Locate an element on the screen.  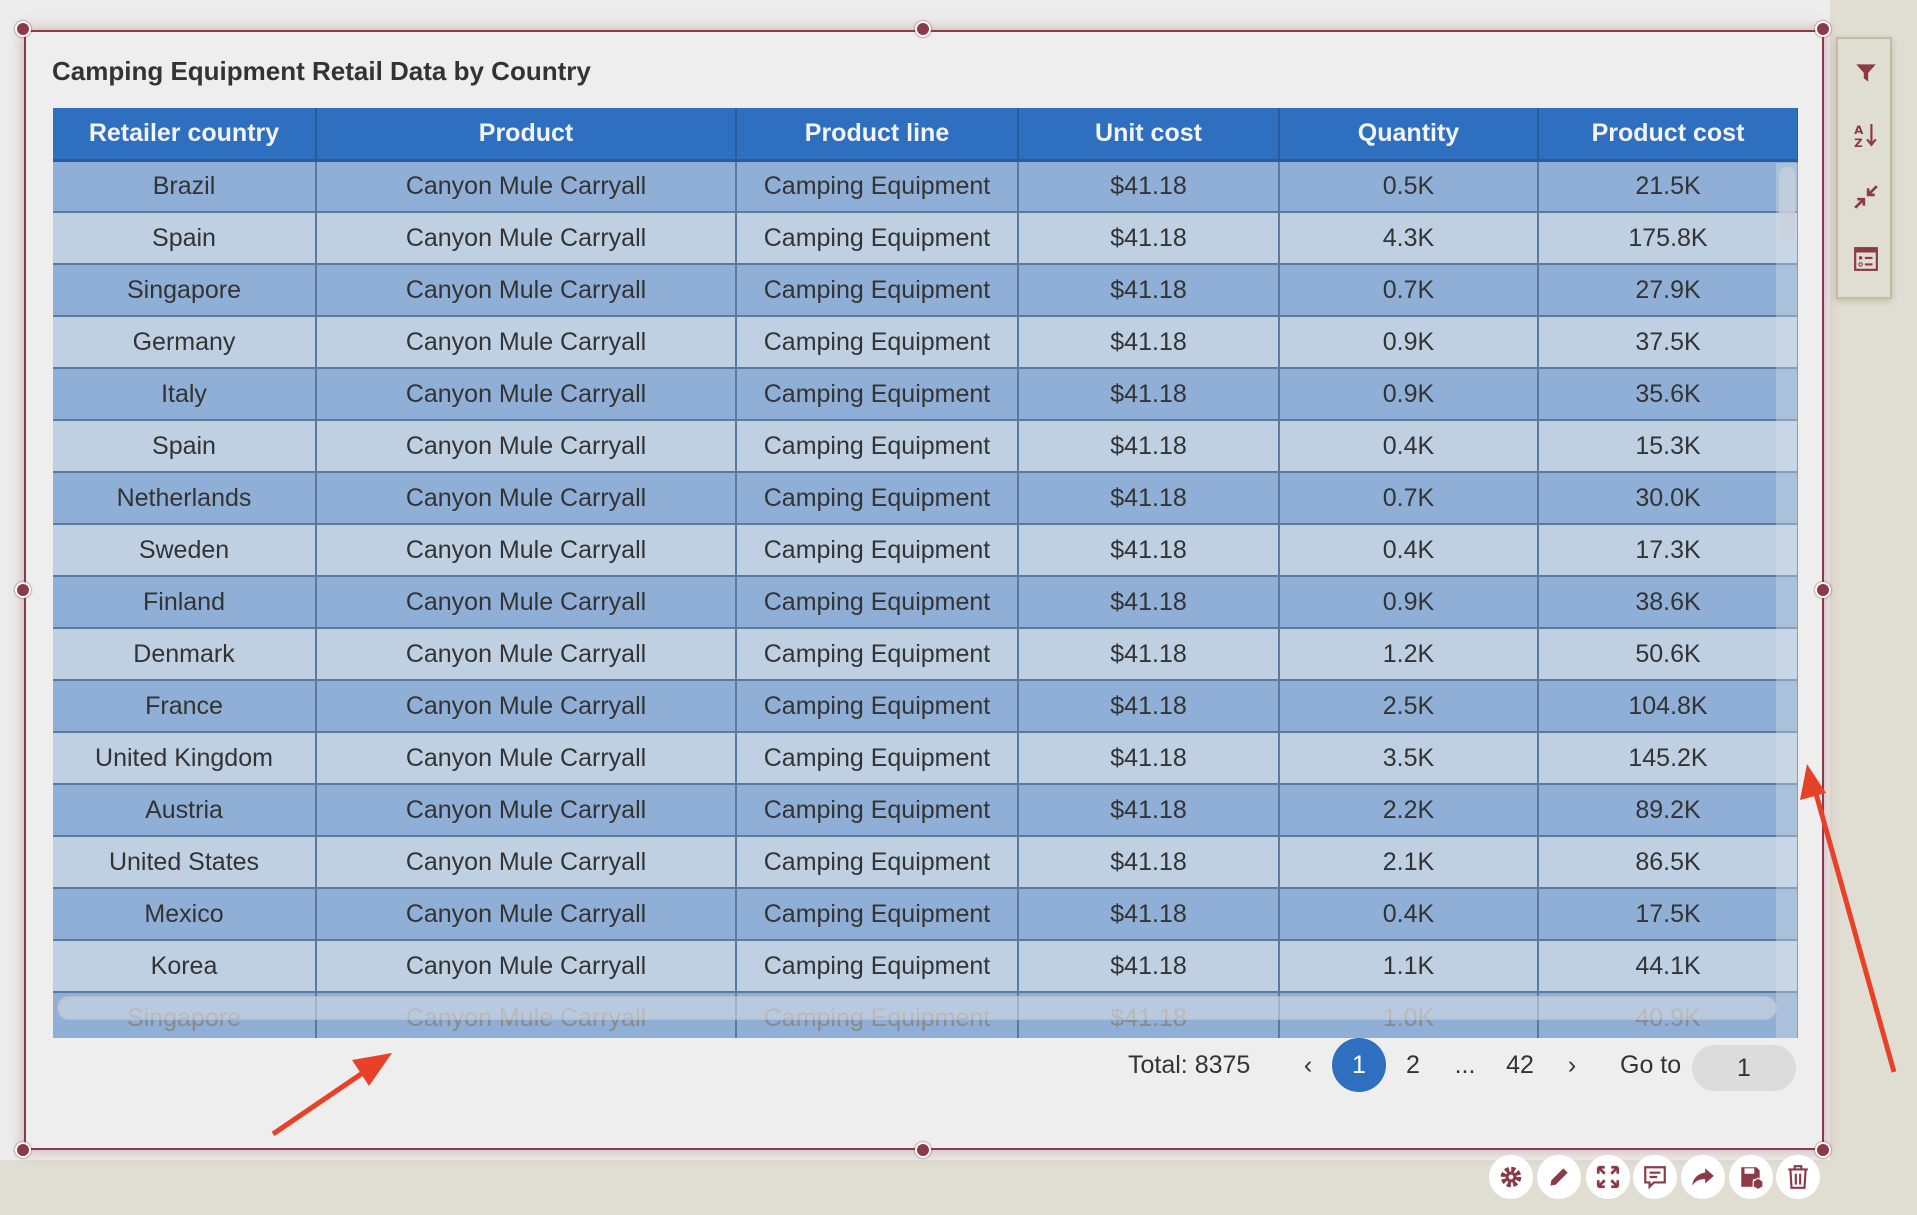
goto-label: Go to is located at coordinates (1651, 1064).